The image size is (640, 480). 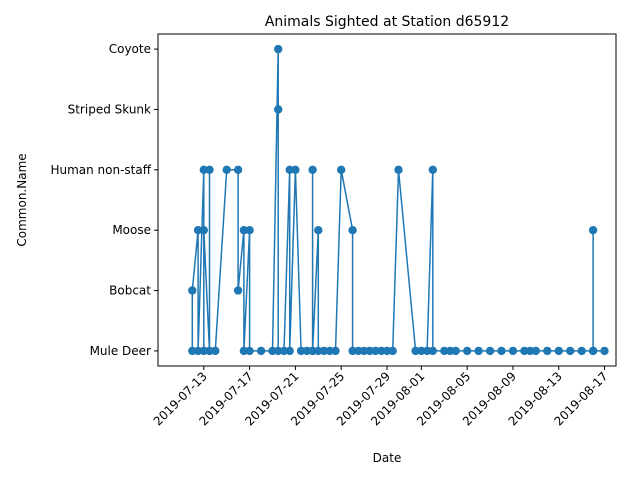 What do you see at coordinates (131, 230) in the screenshot?
I see `y-tick-label: Moose` at bounding box center [131, 230].